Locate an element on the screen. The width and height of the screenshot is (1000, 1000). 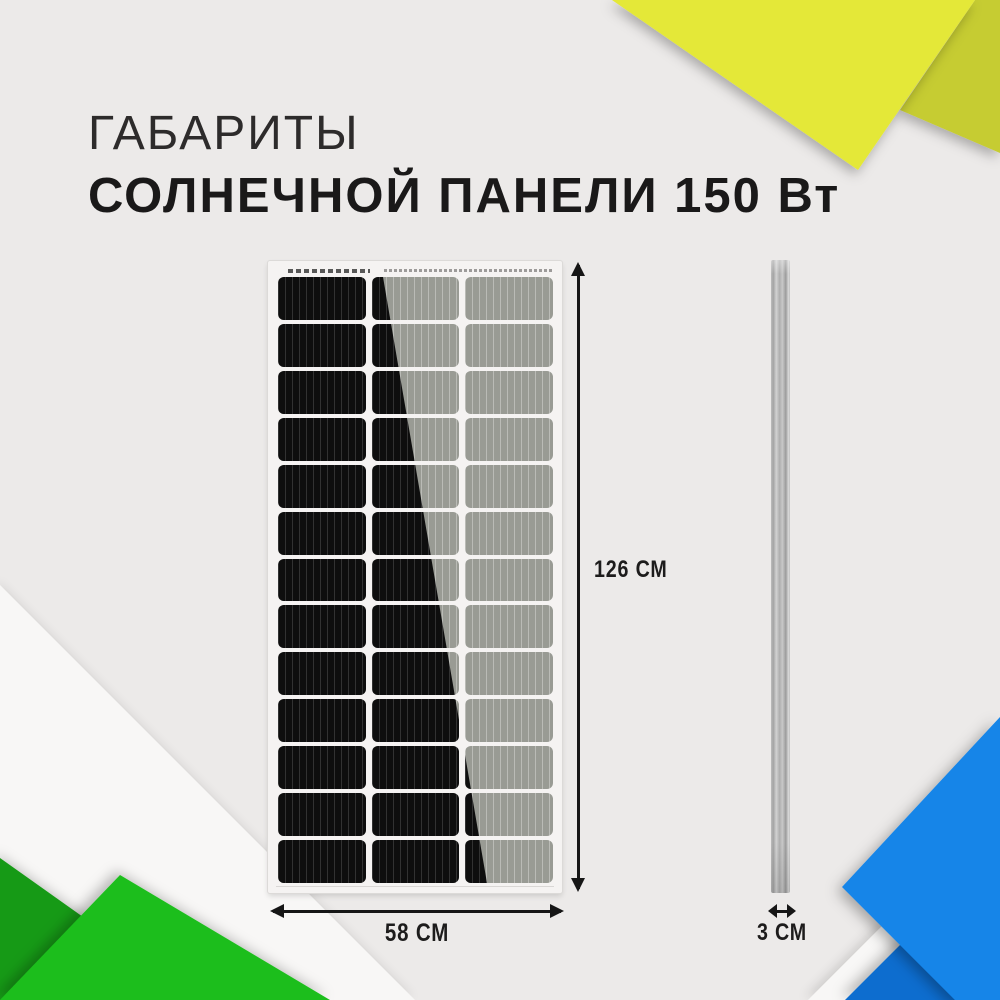
dark-yellow-shape-top-right is located at coordinates (950, 76).